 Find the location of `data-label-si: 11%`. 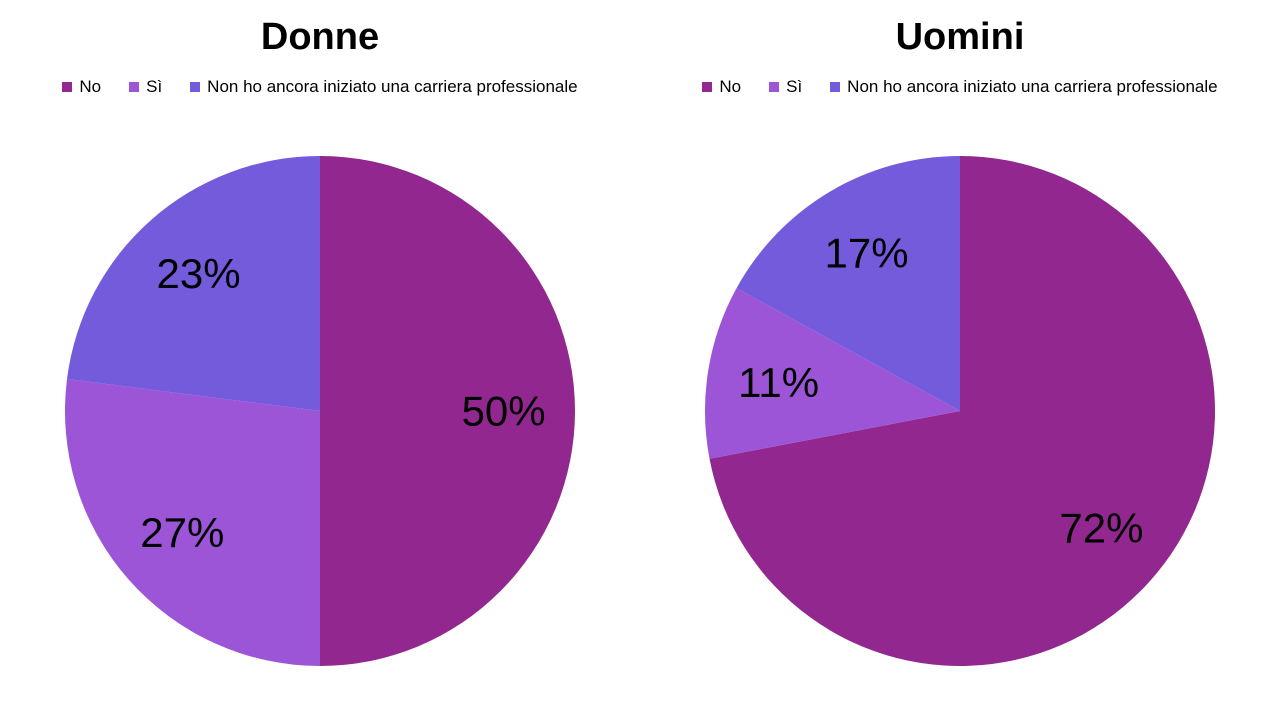

data-label-si: 11% is located at coordinates (778, 382).